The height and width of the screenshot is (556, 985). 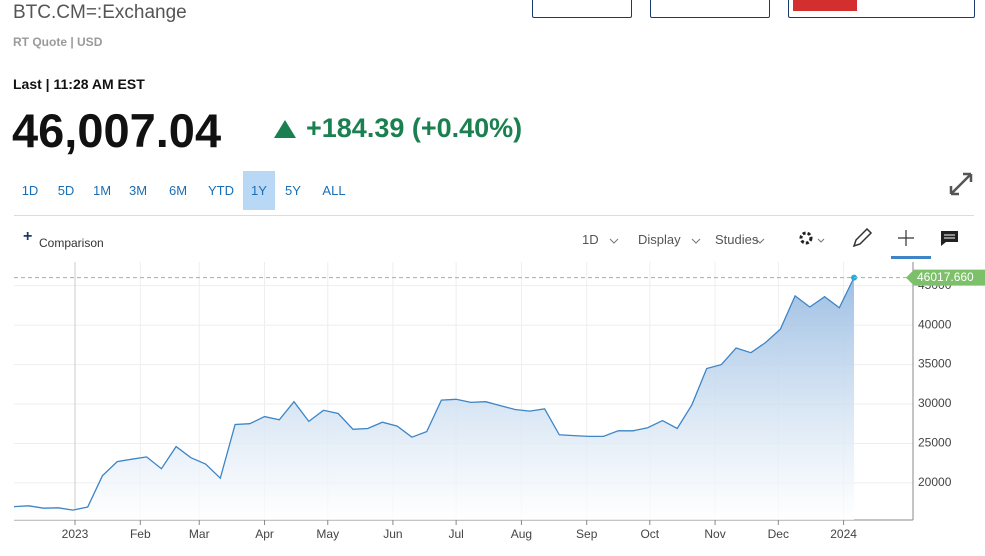 What do you see at coordinates (392, 534) in the screenshot?
I see `x-tick-label: Jun` at bounding box center [392, 534].